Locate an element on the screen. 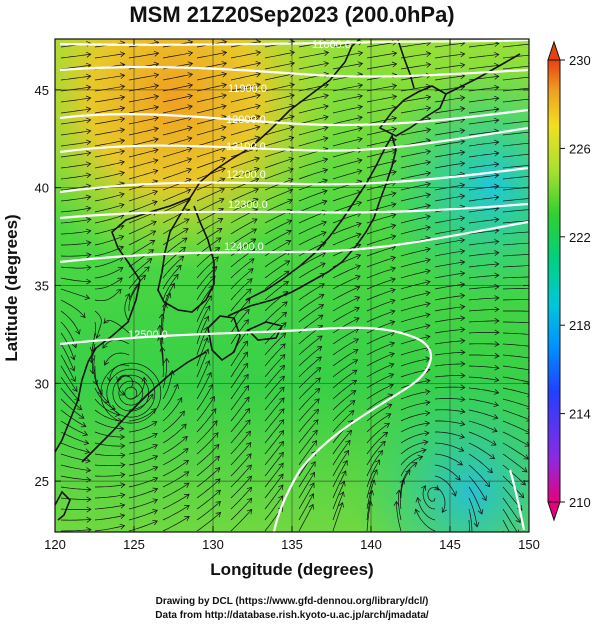 Image resolution: width=599 pixels, height=625 pixels. y-tick-label: 40 is located at coordinates (42, 188).